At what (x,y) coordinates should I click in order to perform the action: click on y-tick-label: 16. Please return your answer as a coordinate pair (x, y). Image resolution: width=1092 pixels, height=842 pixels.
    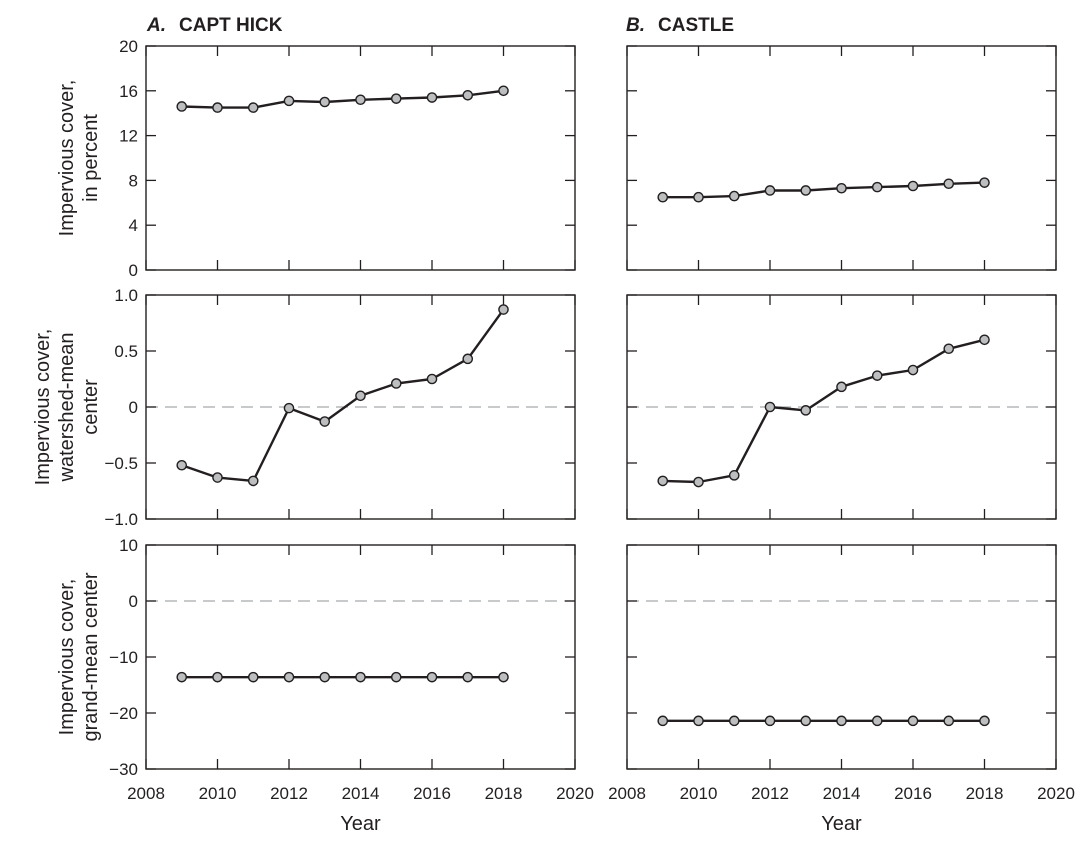
    Looking at the image, I should click on (128, 91).